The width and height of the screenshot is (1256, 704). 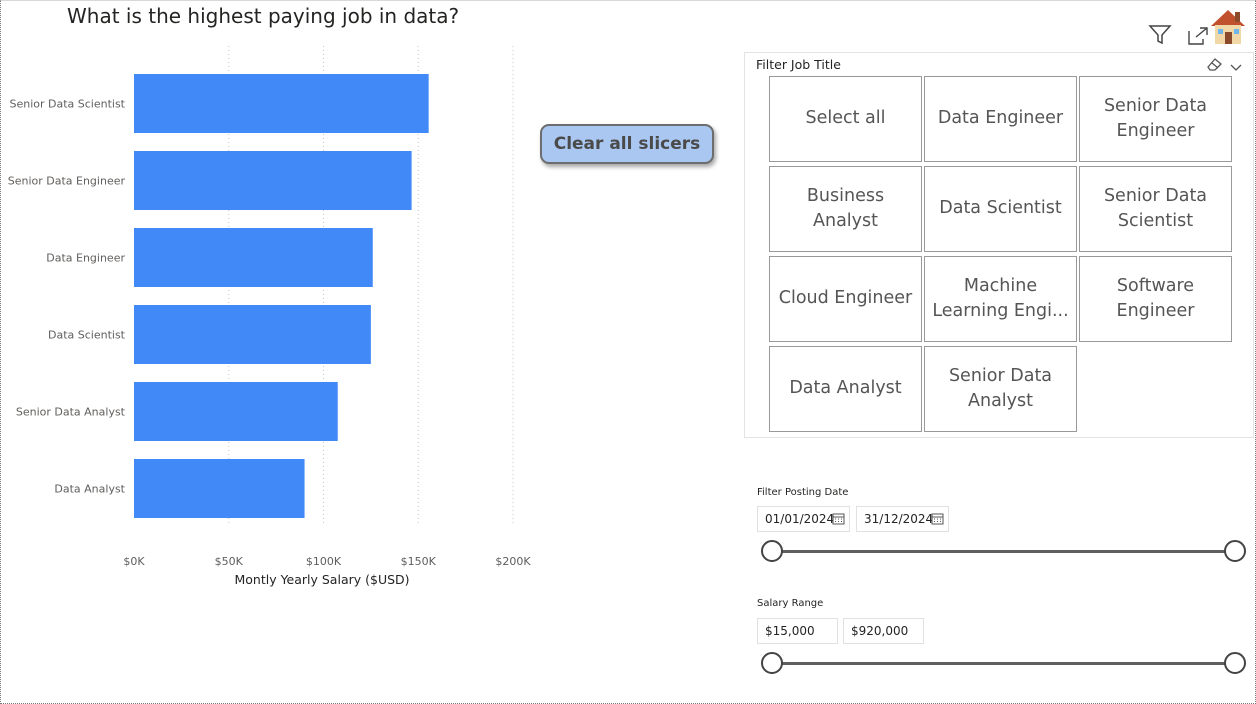 What do you see at coordinates (1215, 66) in the screenshot?
I see `eraser-icon` at bounding box center [1215, 66].